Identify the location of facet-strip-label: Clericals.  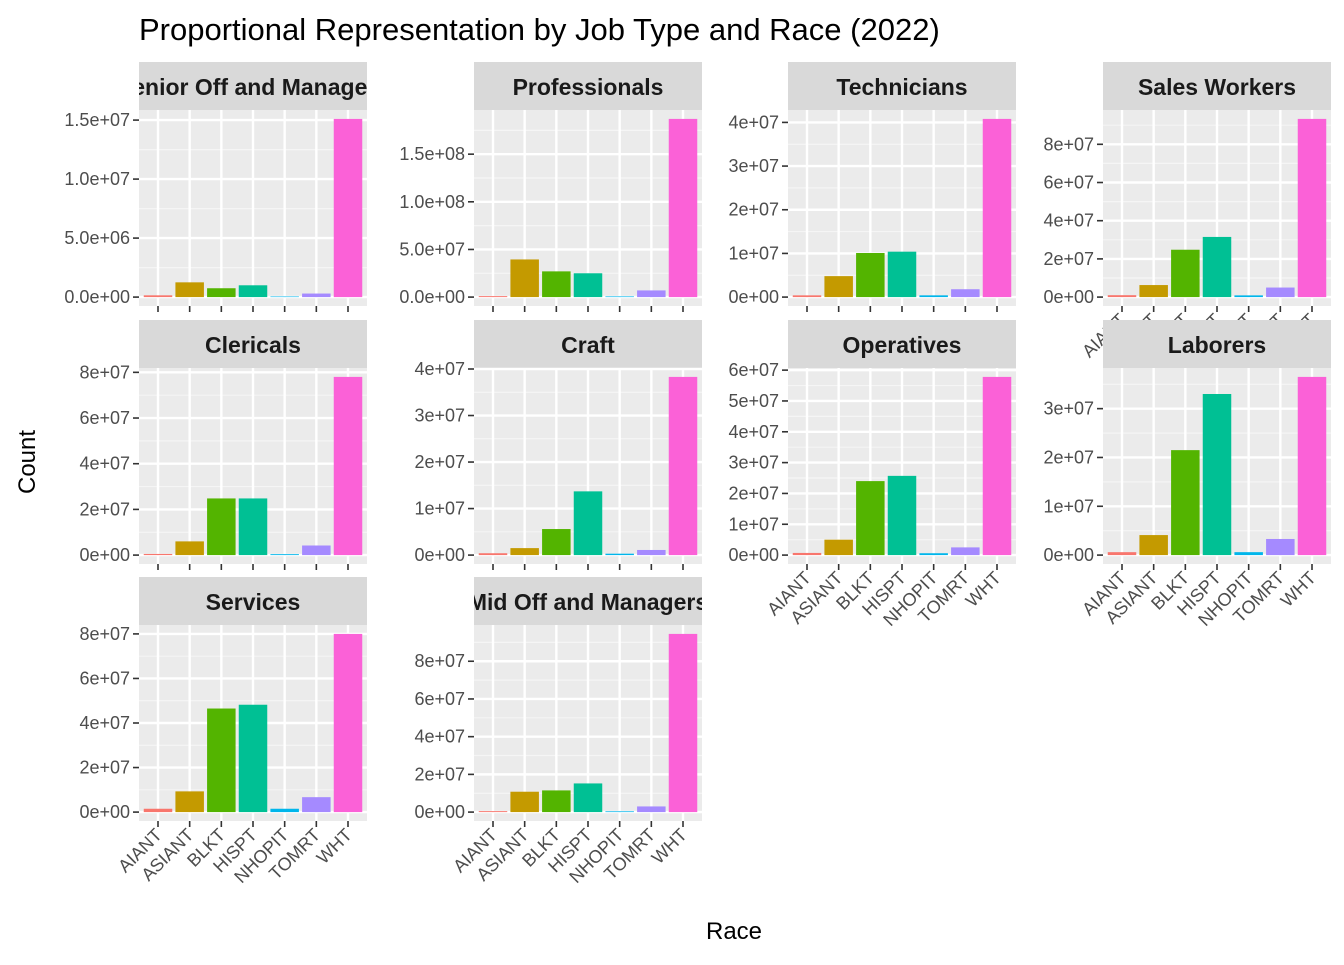
(253, 345).